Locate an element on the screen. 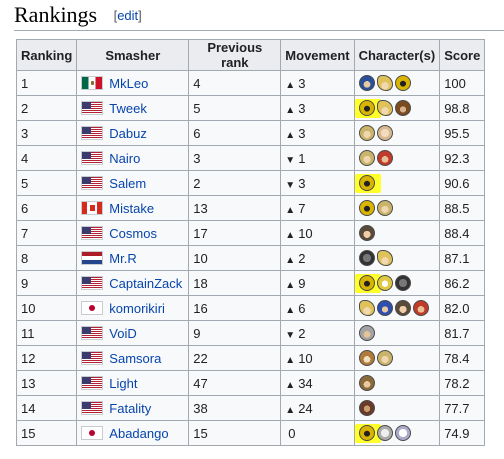  score-cell: 82.0 is located at coordinates (462, 308).